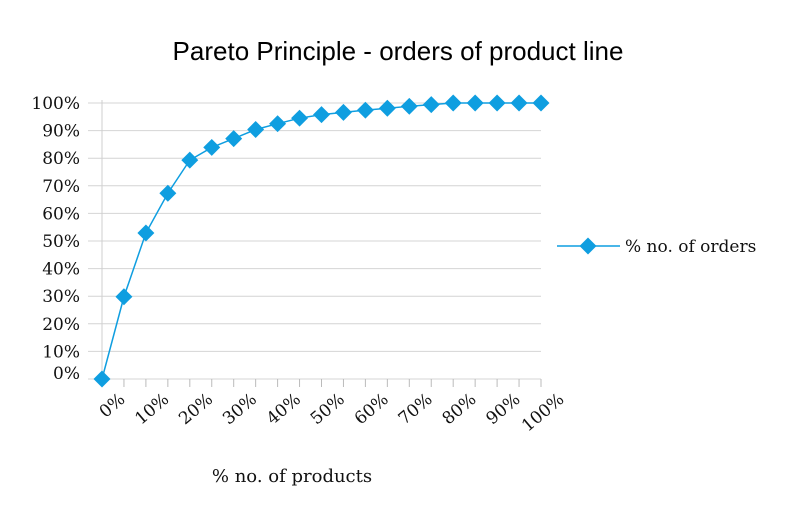  Describe the element at coordinates (284, 410) in the screenshot. I see `x-tick-label: 40%` at that location.